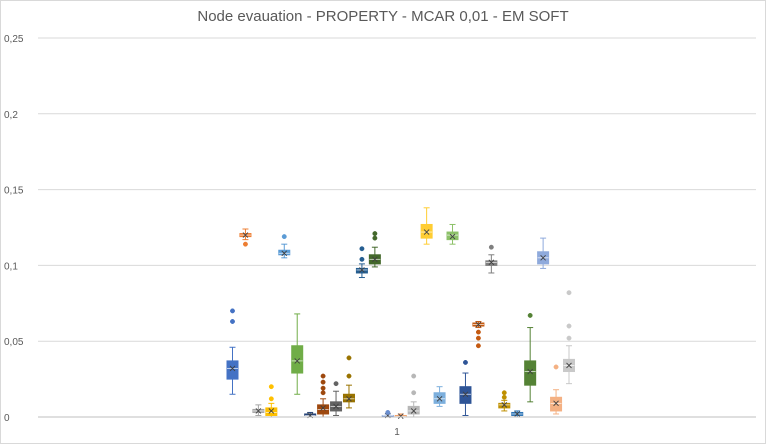 The width and height of the screenshot is (766, 444). Describe the element at coordinates (11, 266) in the screenshot. I see `y-tick-label: 0,1` at that location.